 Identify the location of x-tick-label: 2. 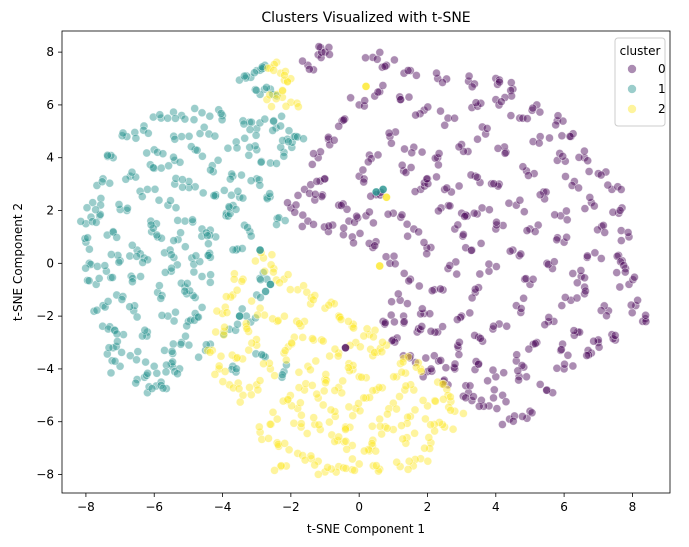
(428, 507).